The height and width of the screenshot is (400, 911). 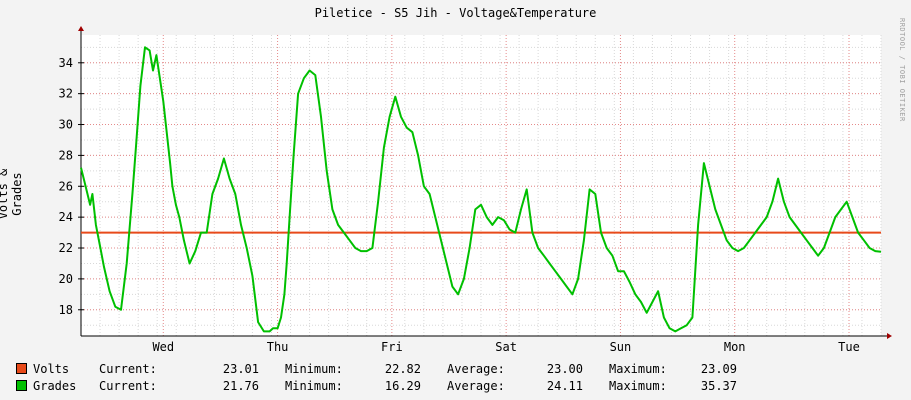 What do you see at coordinates (392, 347) in the screenshot?
I see `x-tick-label: Fri` at bounding box center [392, 347].